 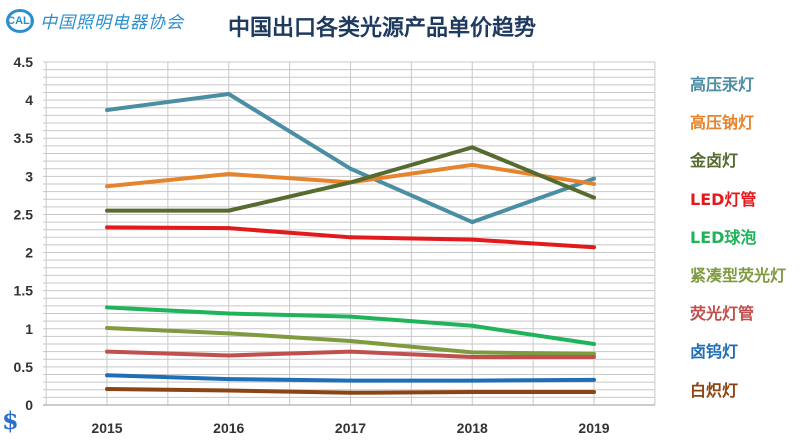 I want to click on x-tick-label: 2018, so click(x=472, y=428).